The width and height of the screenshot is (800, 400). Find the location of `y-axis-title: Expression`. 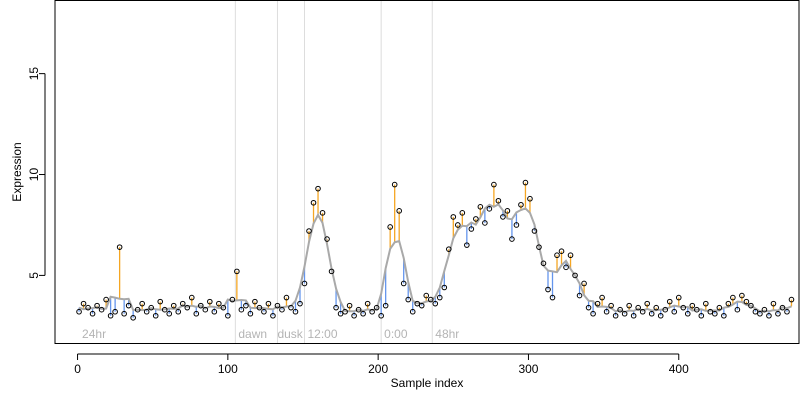

y-axis-title: Expression is located at coordinates (17, 171).